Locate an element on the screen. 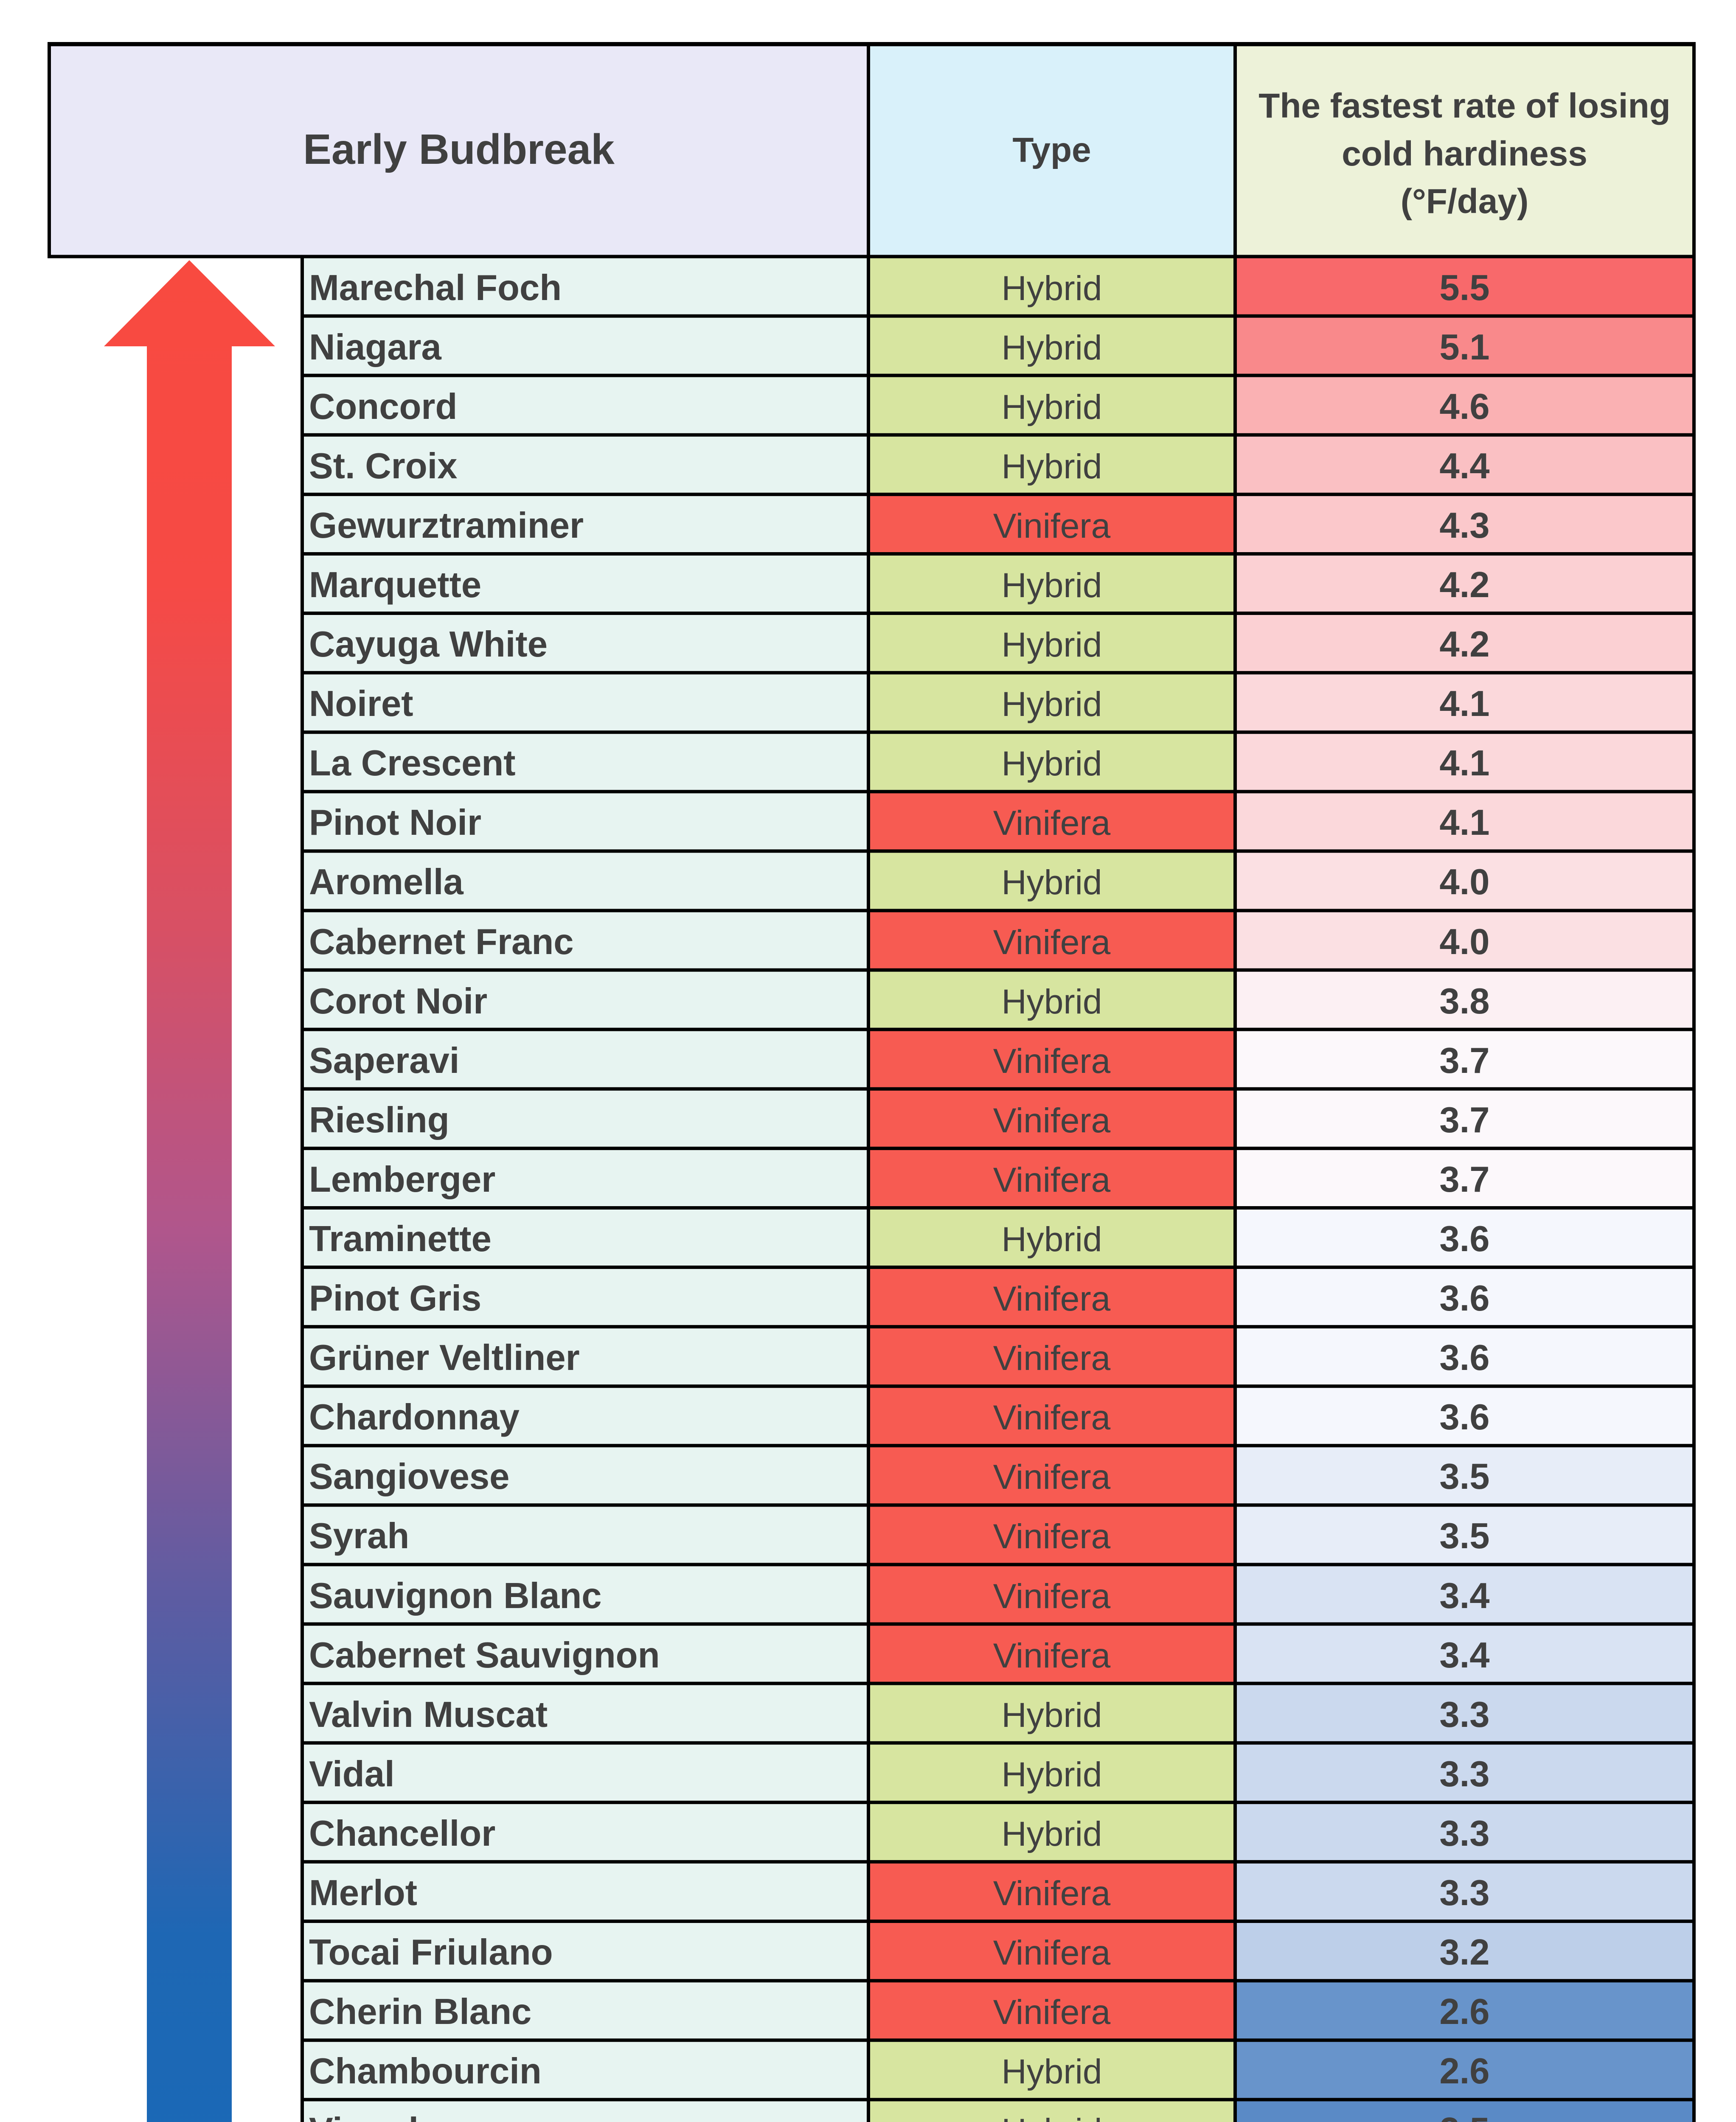  svg-text: Marechal Foch is located at coordinates (435, 288).